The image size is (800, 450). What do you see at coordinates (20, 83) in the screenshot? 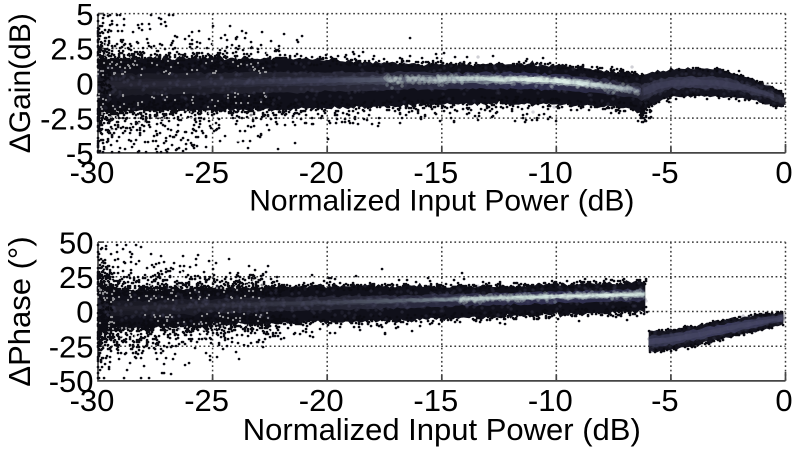
I see `svg-text: ΔGain(dB)` at bounding box center [20, 83].